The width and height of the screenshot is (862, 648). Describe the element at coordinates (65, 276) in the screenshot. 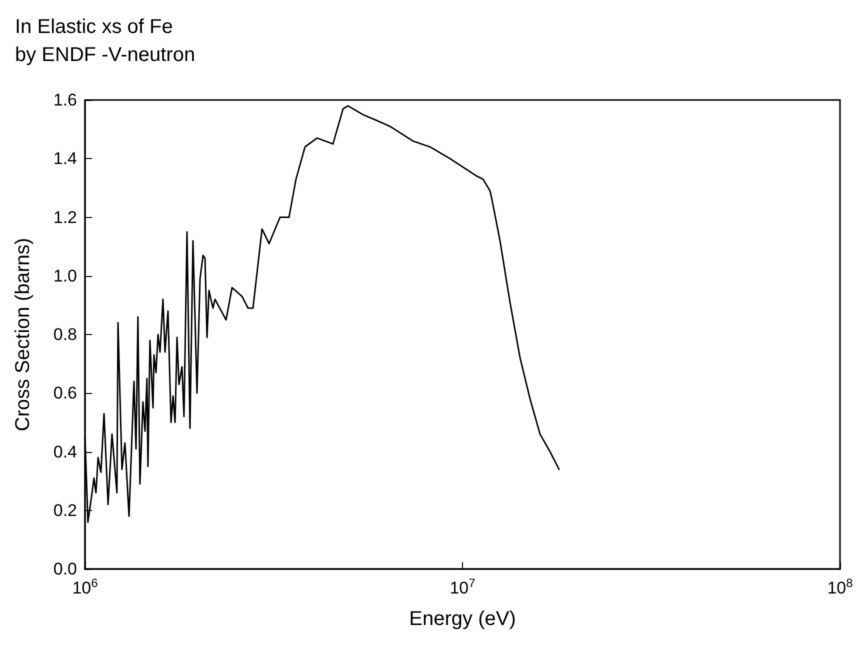

I see `y-tick-label: 1.0` at that location.